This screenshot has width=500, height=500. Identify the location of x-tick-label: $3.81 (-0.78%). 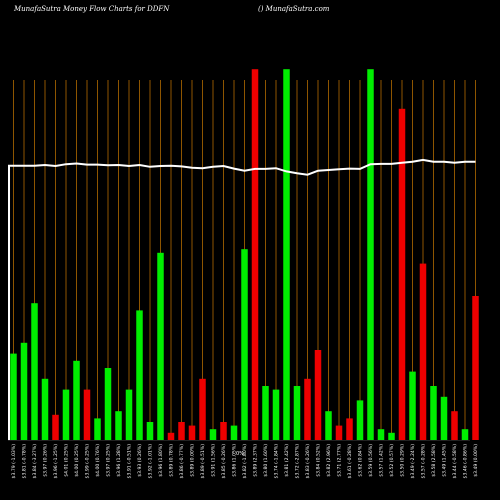
(25, 461).